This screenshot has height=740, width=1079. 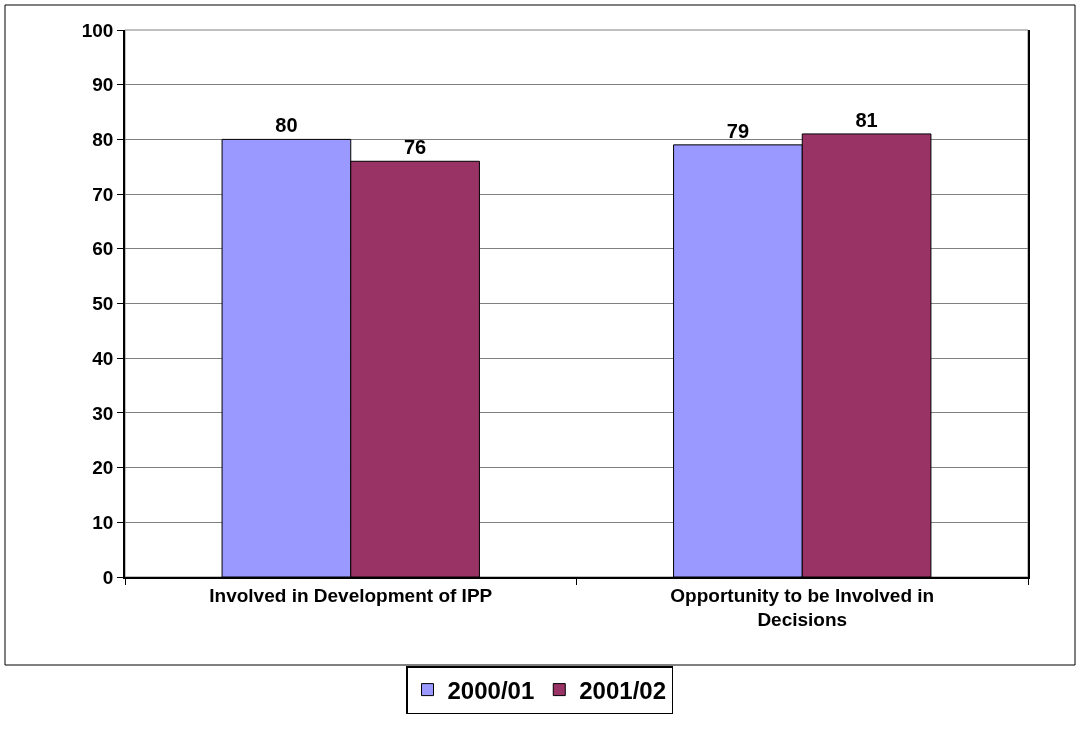 What do you see at coordinates (623, 690) in the screenshot?
I see `legend-label: 2001/02` at bounding box center [623, 690].